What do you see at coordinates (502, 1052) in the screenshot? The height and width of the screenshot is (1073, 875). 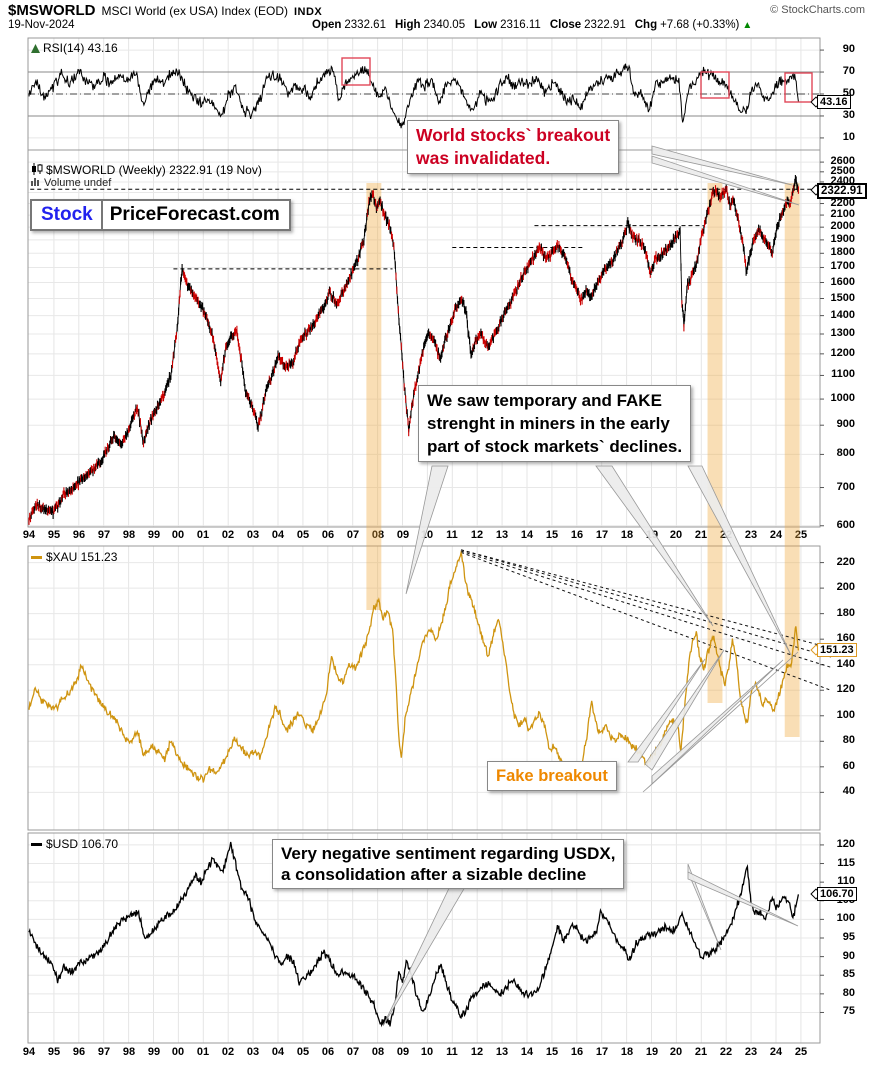 I see `x-axis-label: 13` at bounding box center [502, 1052].